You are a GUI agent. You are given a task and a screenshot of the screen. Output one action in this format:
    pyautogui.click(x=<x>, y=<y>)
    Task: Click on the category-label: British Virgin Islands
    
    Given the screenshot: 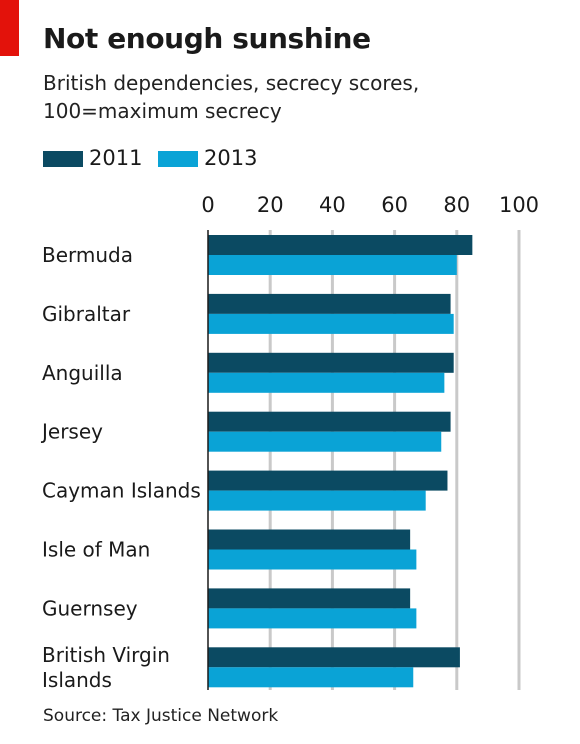 What is the action you would take?
    pyautogui.click(x=106, y=667)
    